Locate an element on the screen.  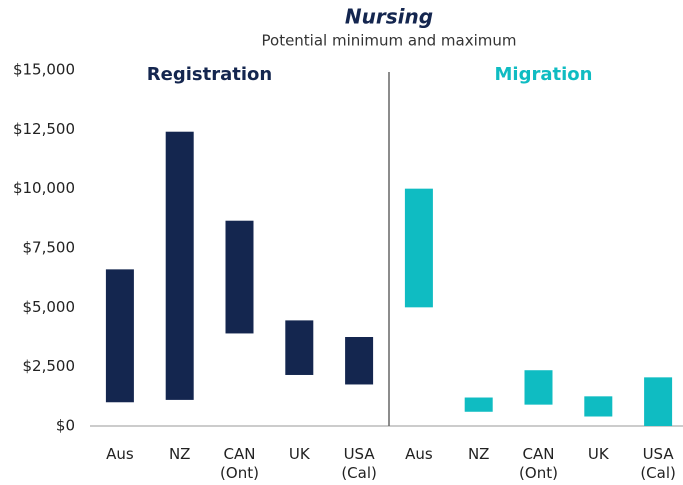
y-tick-label: $10,000 is located at coordinates (44, 188).